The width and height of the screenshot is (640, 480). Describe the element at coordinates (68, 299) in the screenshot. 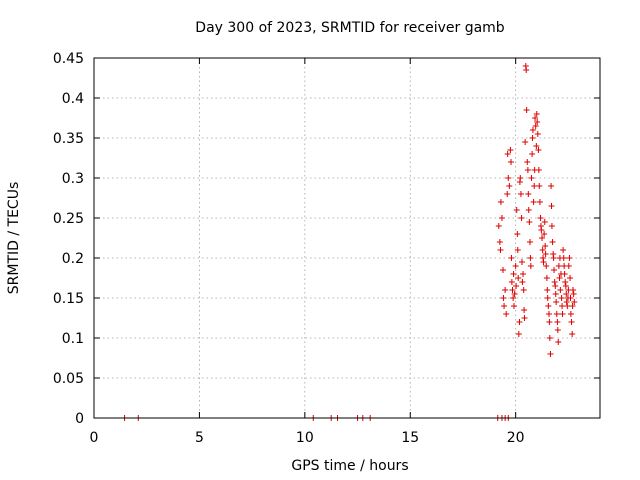

I see `y-tick-label: 0.15` at that location.